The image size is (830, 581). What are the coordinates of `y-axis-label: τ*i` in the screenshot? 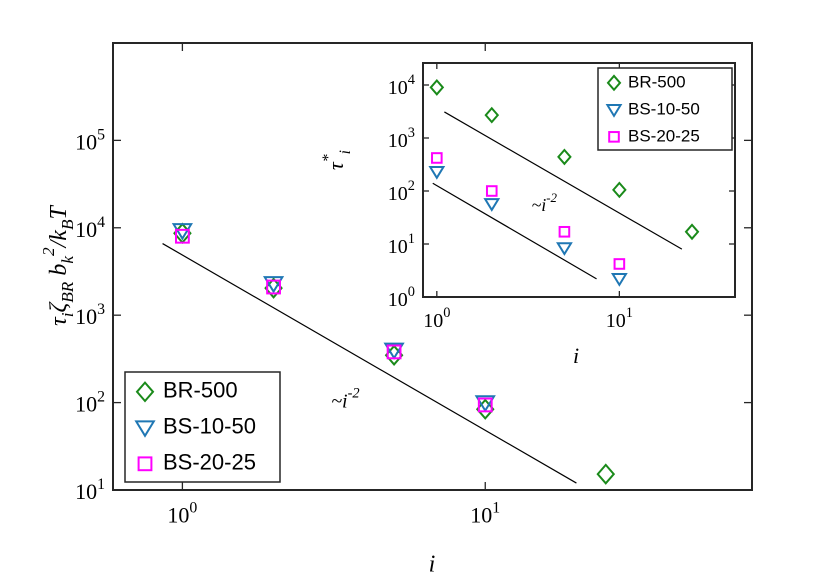 It's located at (337, 160).